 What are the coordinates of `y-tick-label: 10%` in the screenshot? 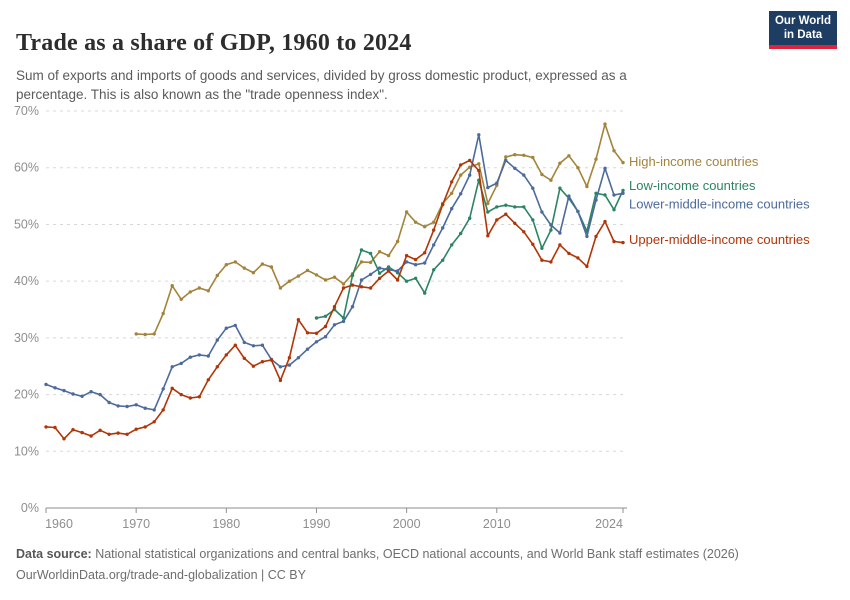 It's located at (26, 451).